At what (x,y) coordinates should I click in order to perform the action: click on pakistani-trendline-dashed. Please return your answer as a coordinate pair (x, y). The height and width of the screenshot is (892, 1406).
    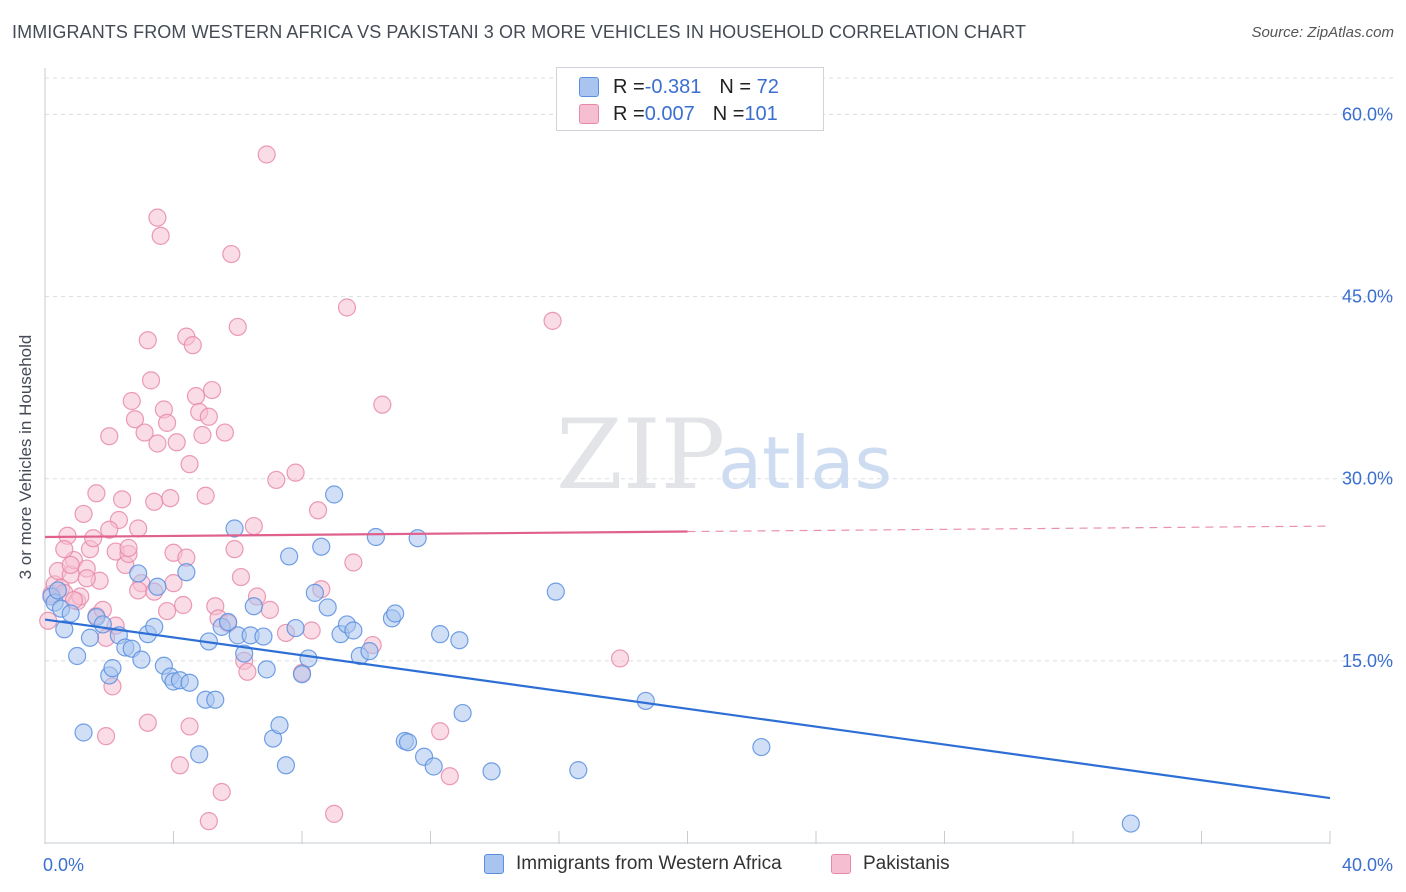
    Looking at the image, I should click on (1009, 529).